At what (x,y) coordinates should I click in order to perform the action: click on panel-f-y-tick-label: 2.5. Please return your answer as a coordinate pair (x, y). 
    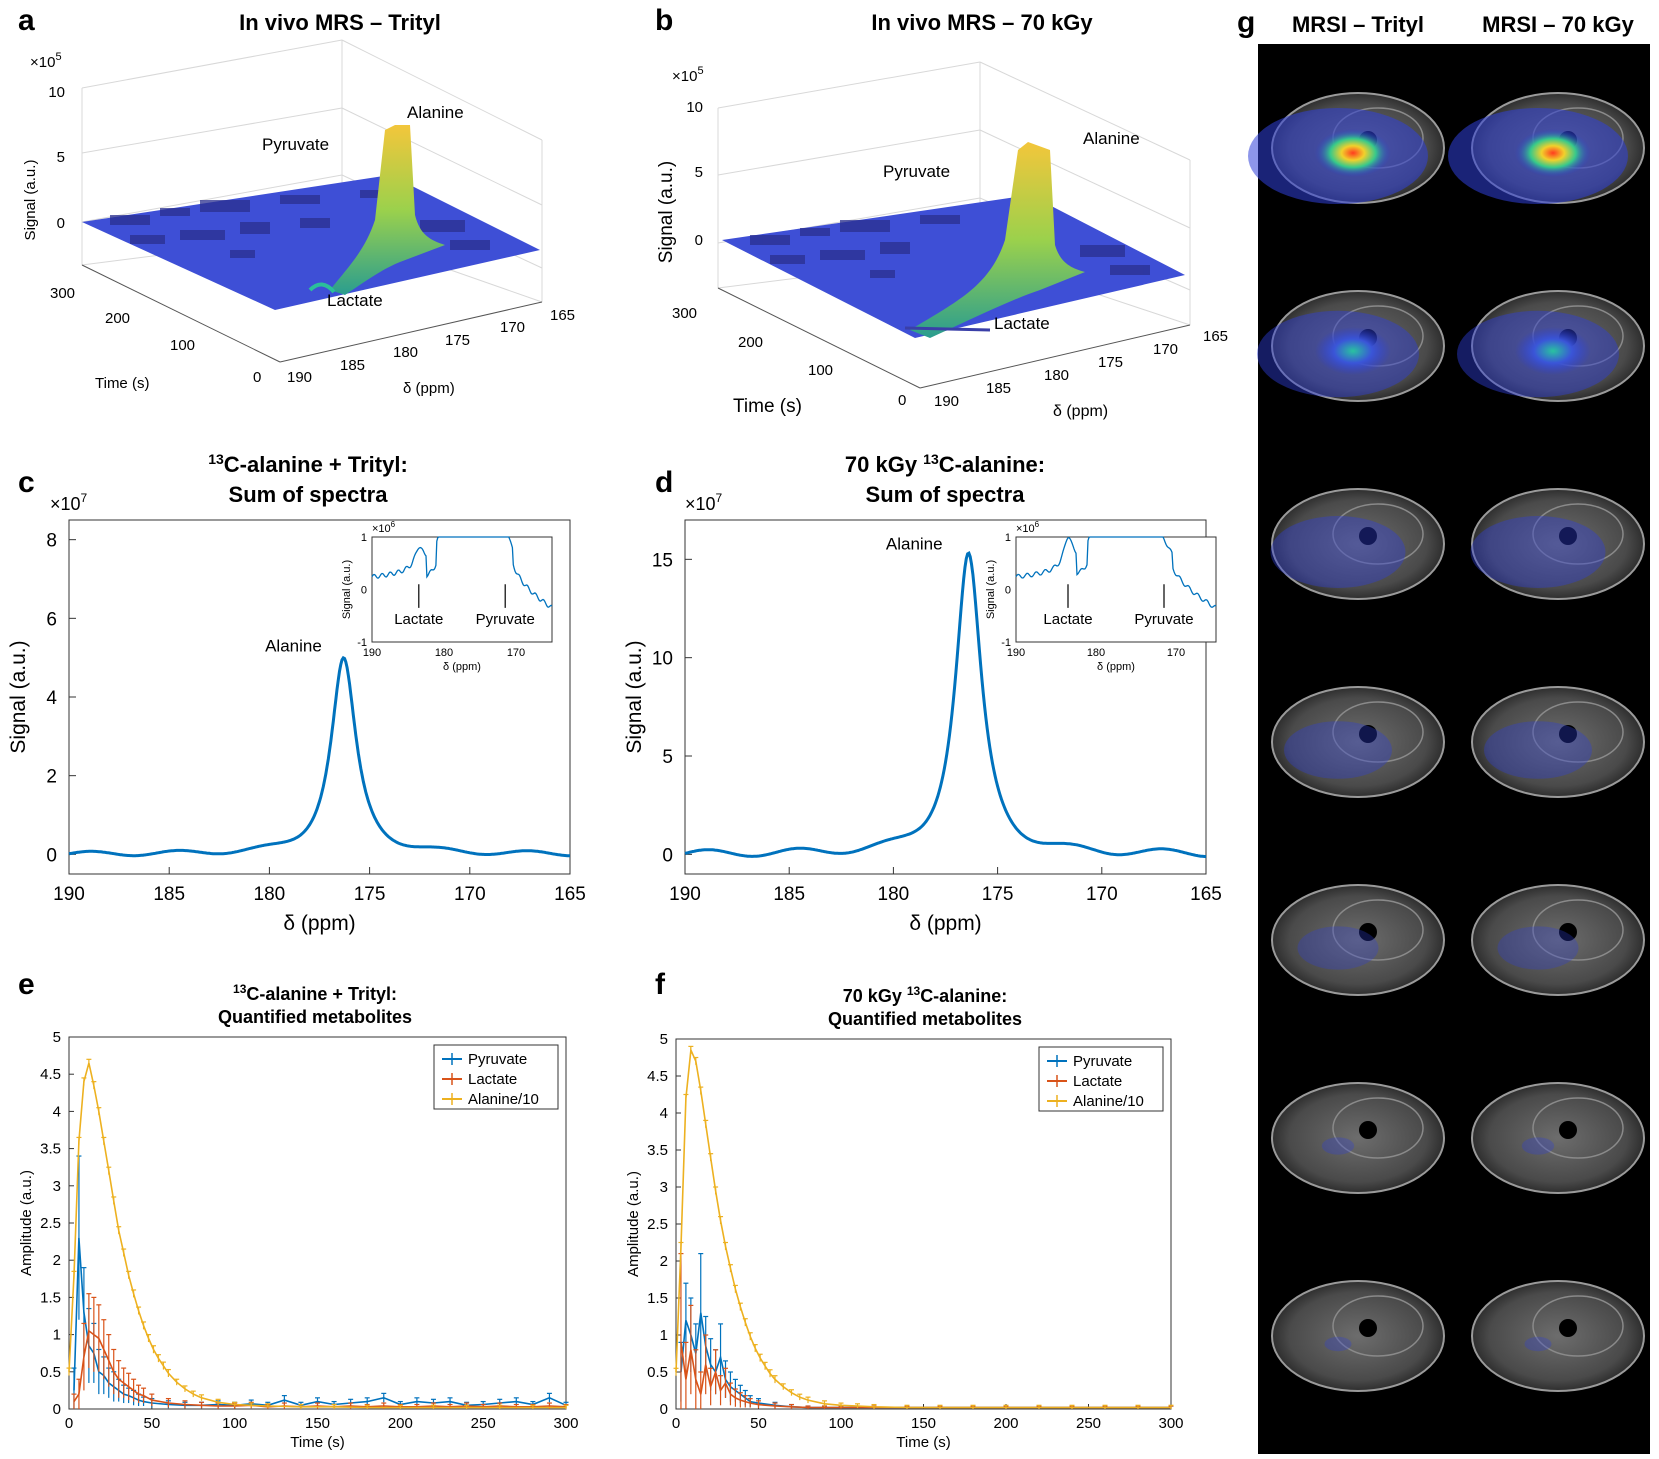
    Looking at the image, I should click on (657, 1224).